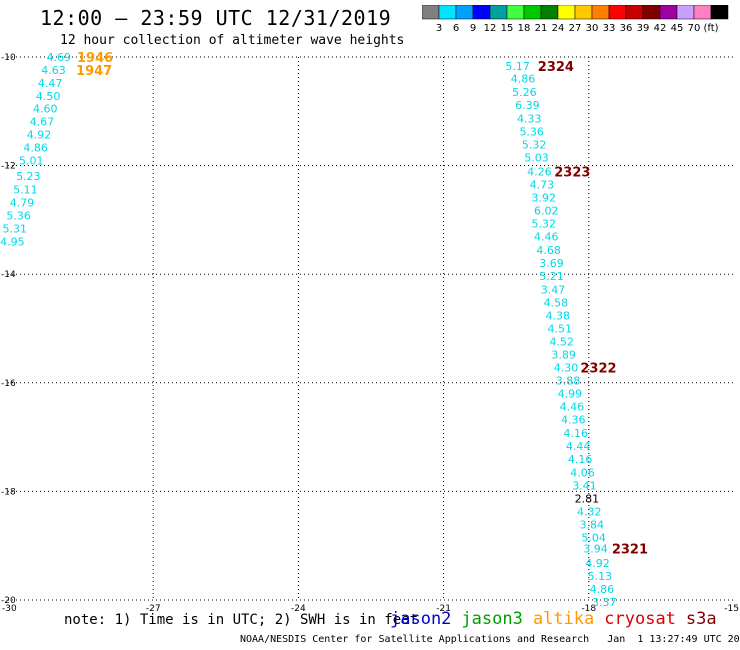  I want to click on legend-altika: altika, so click(563, 619).